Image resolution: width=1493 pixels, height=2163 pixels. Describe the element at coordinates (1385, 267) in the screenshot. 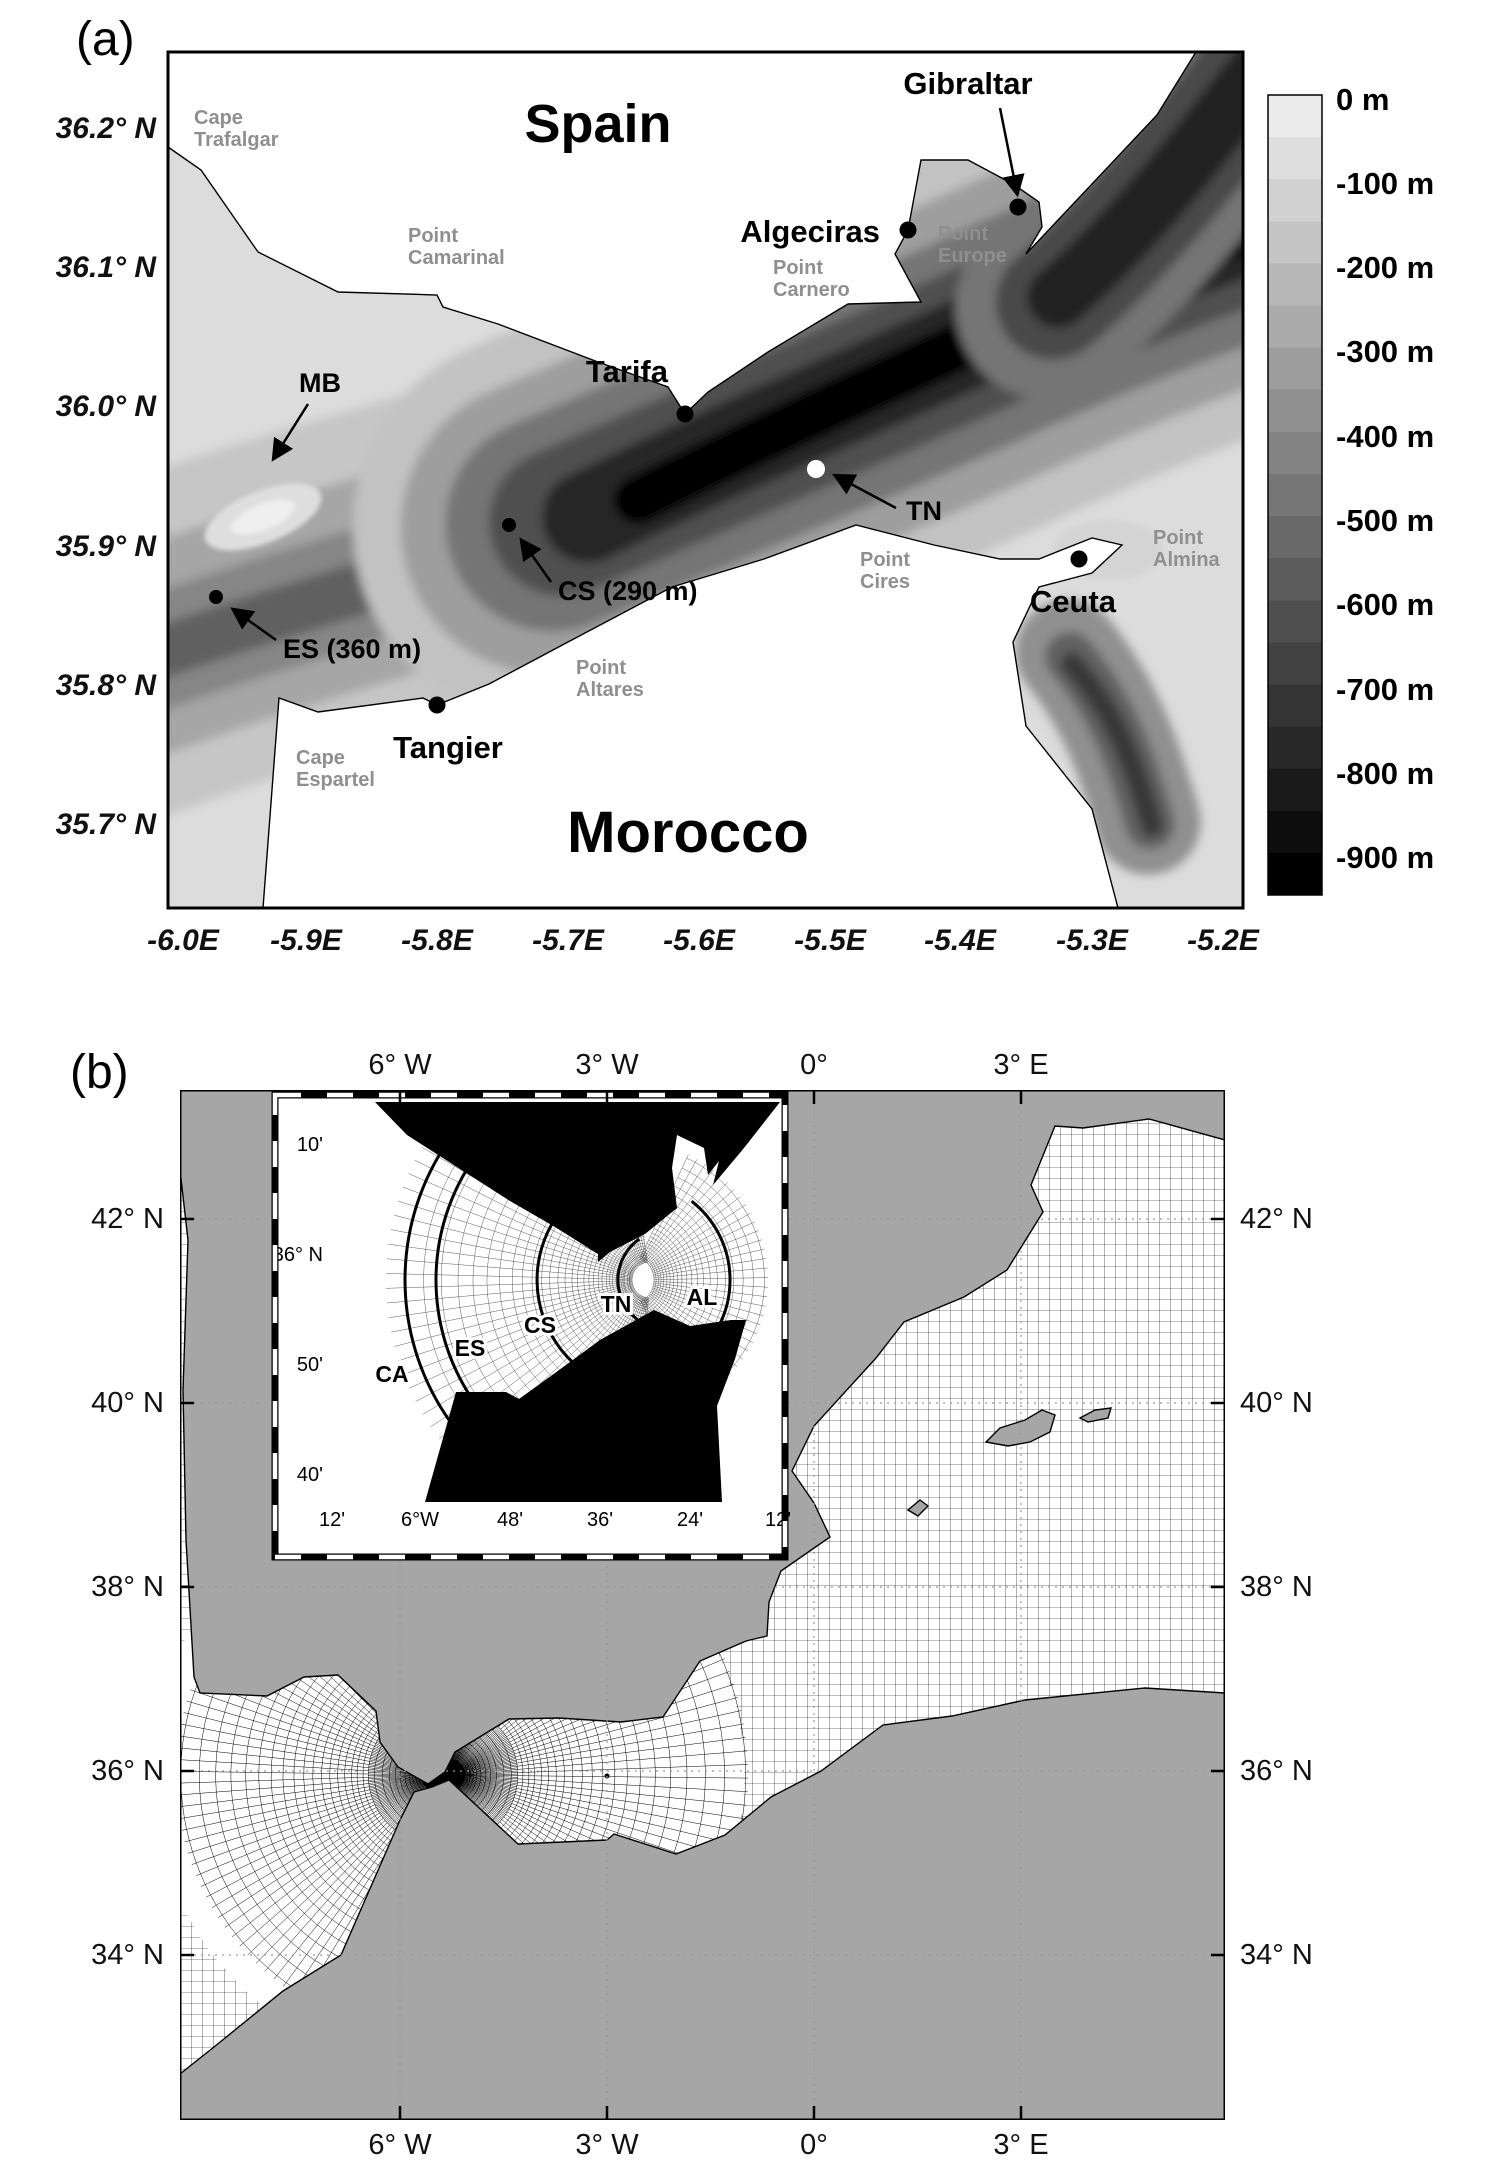

I see `colorbar-label: -200 m` at that location.